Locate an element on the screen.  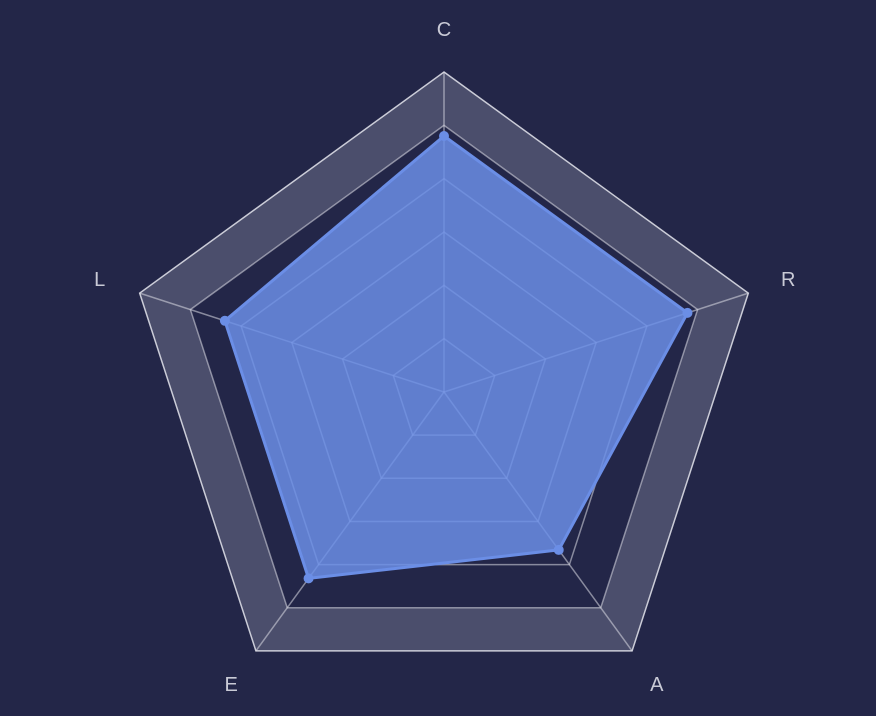
radar-point-l is located at coordinates (224, 320).